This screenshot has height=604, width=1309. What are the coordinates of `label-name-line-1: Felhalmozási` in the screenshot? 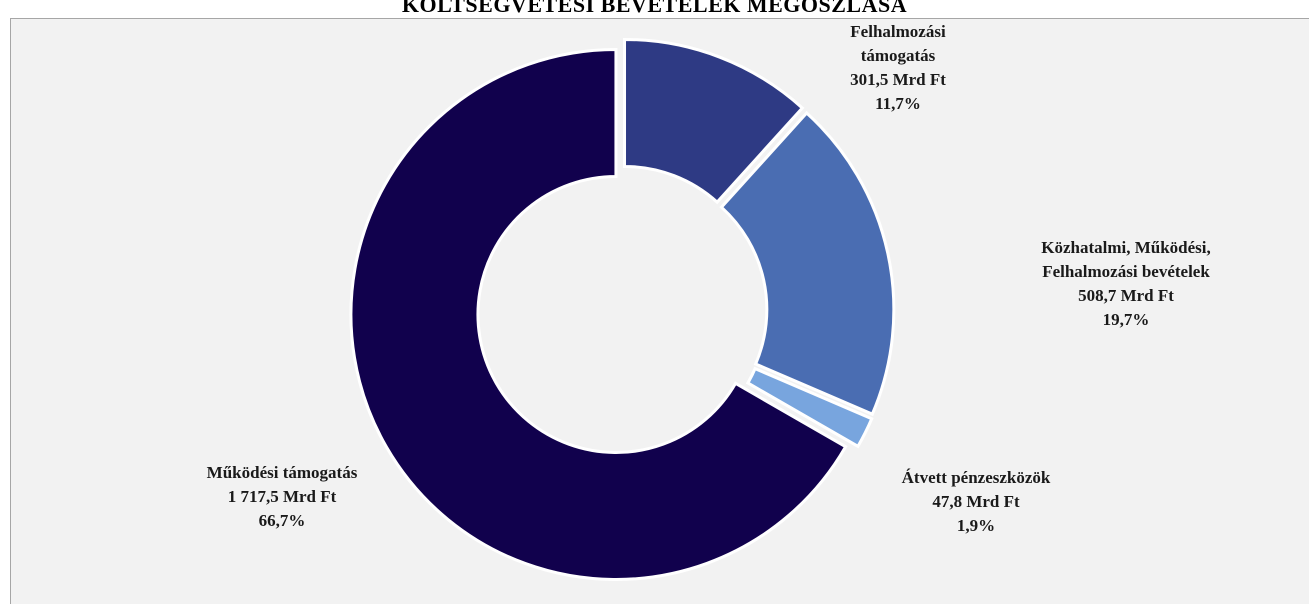 It's located at (898, 31).